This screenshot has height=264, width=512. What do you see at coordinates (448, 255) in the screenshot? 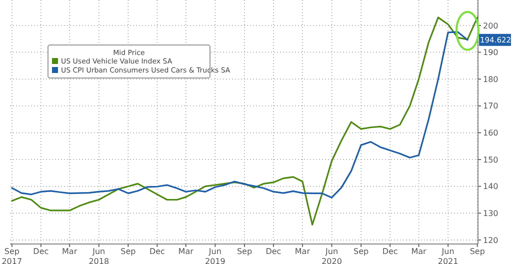
I see `x-tick-label: Jun 2021` at bounding box center [448, 255].